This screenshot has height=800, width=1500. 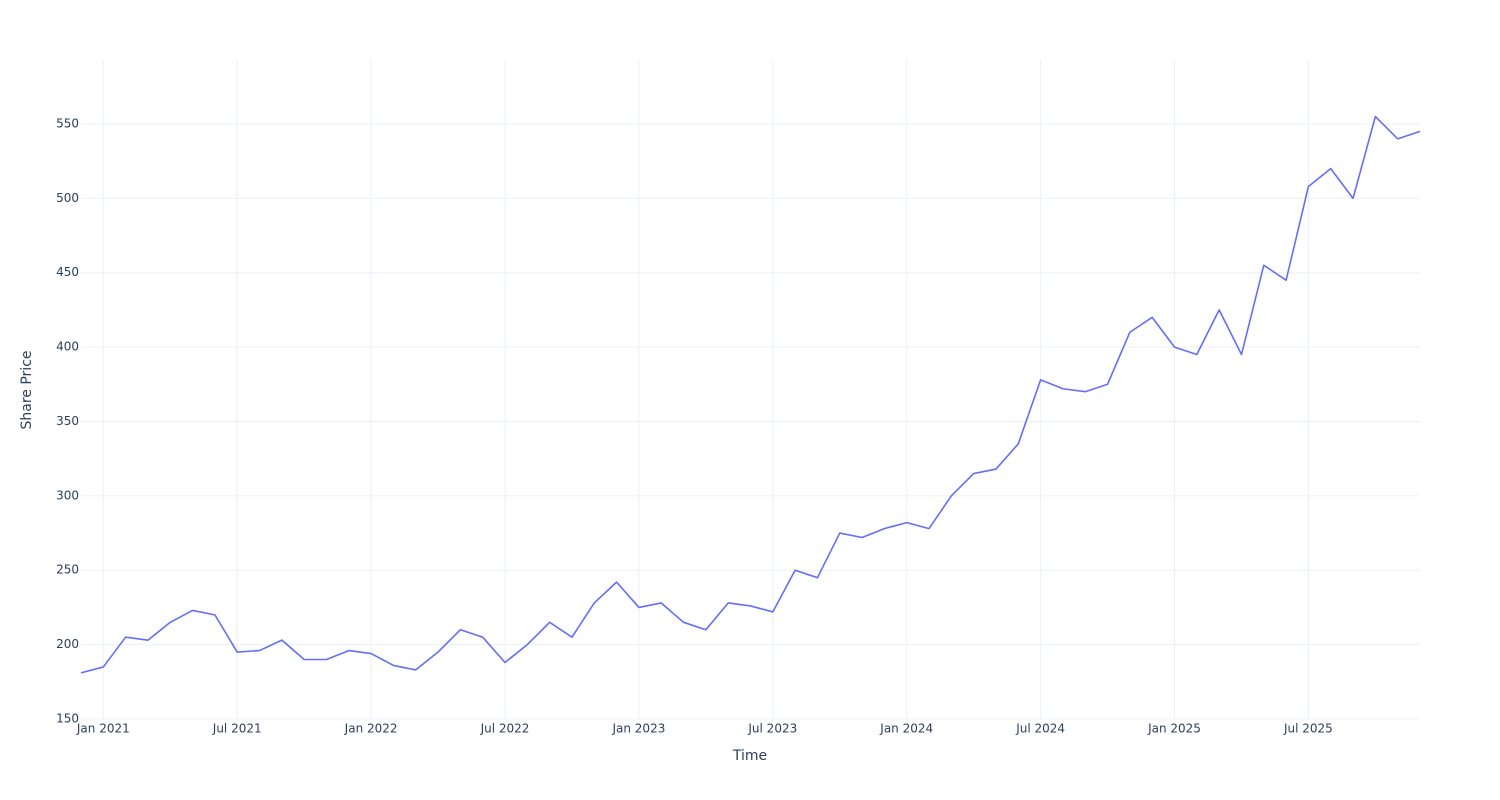 What do you see at coordinates (906, 729) in the screenshot?
I see `x-tick-label: Jan 2024` at bounding box center [906, 729].